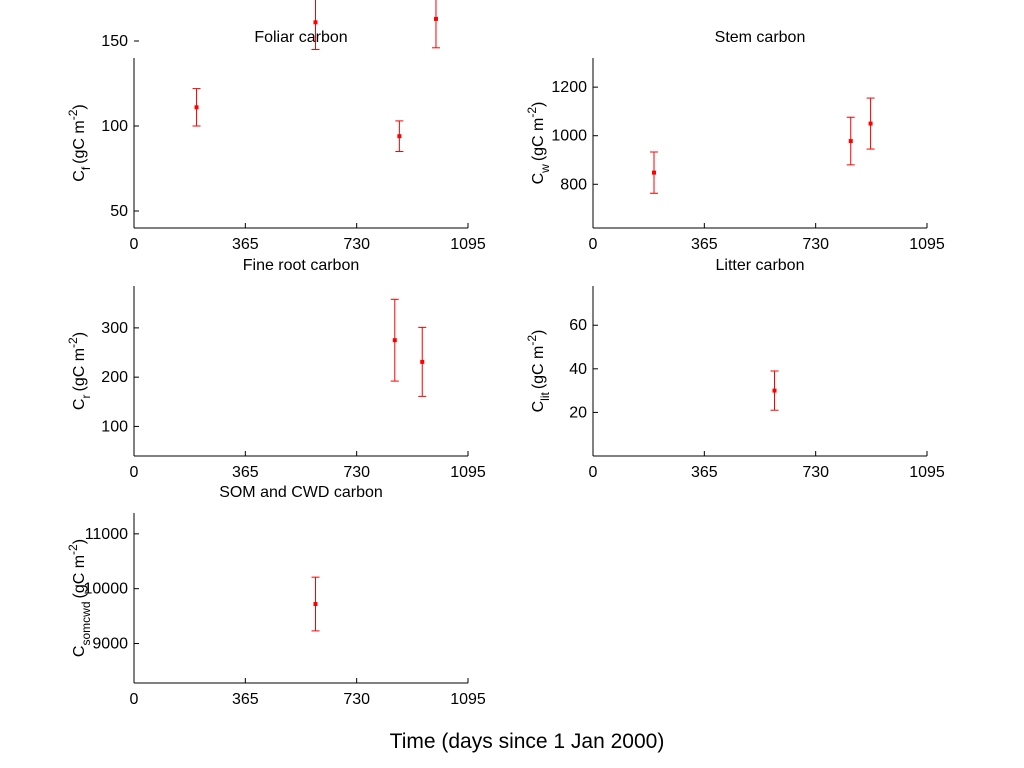 The height and width of the screenshot is (768, 1024). What do you see at coordinates (86, 397) in the screenshot?
I see `y-axis-label-subscript: r` at bounding box center [86, 397].